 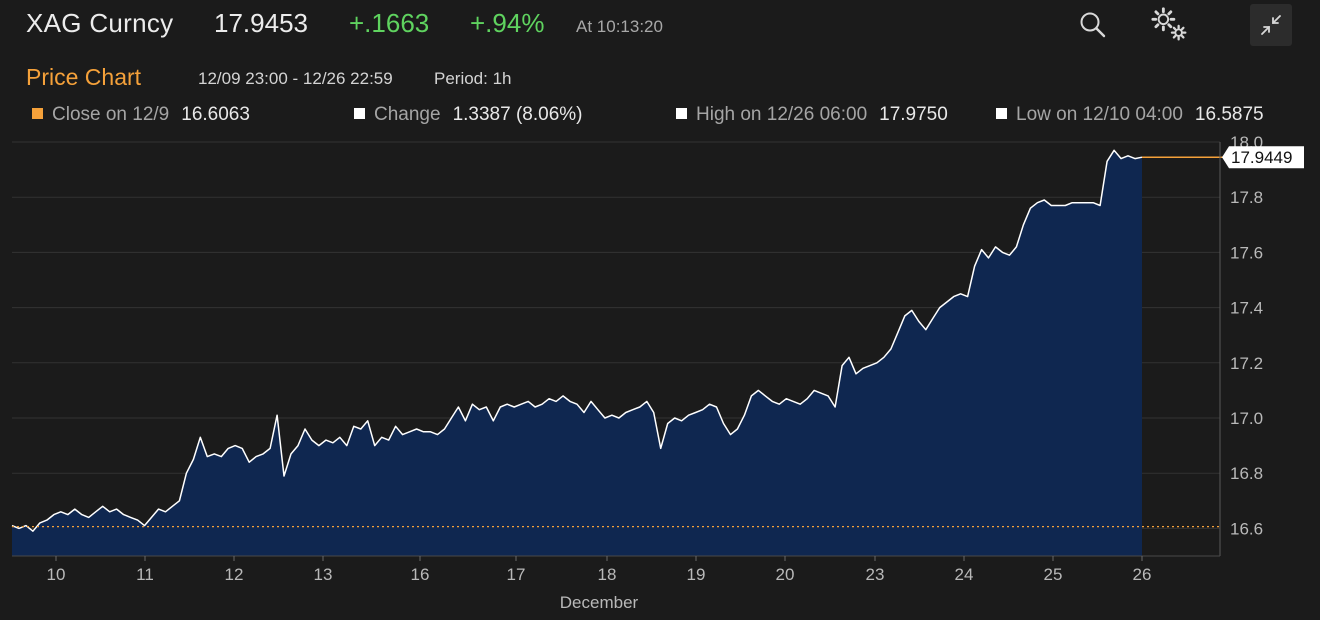 I want to click on y-tick-label: 17.6, so click(x=1246, y=252).